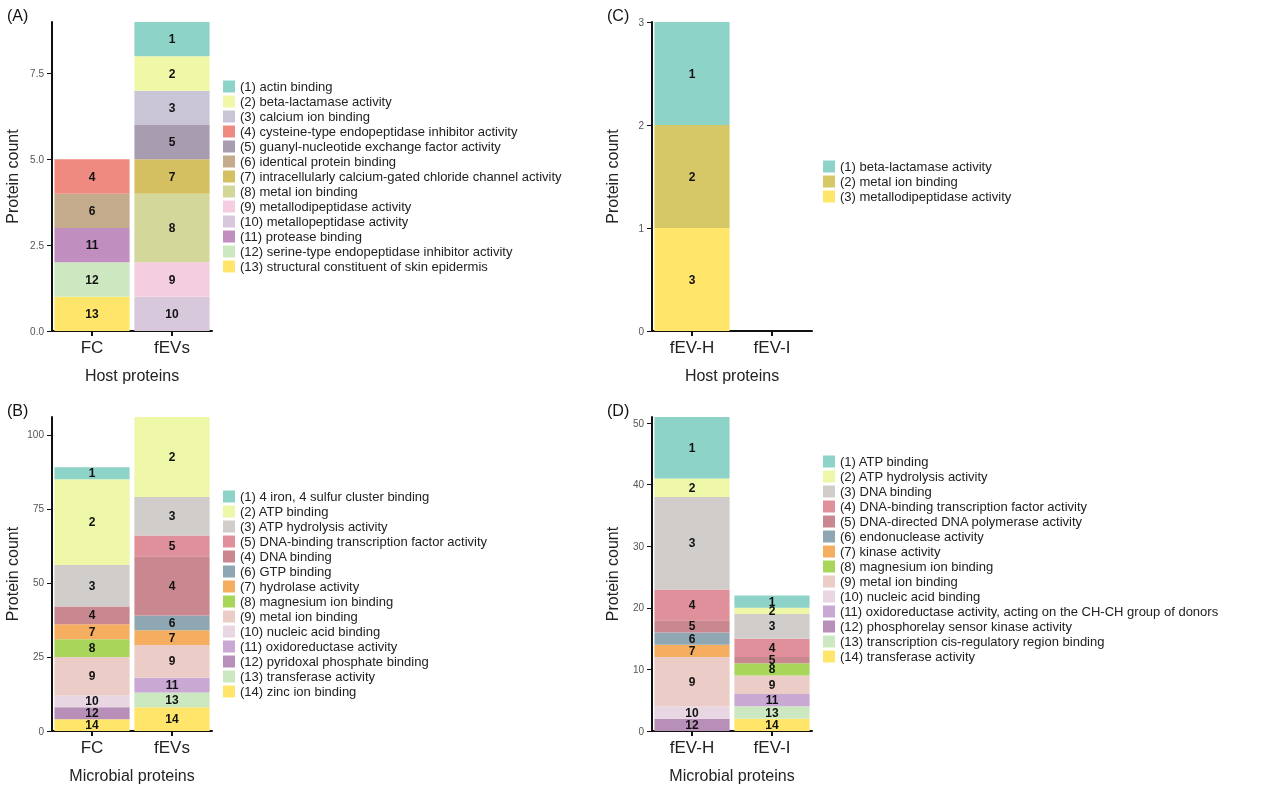  Describe the element at coordinates (638, 669) in the screenshot. I see `y-tick-label: 10` at that location.